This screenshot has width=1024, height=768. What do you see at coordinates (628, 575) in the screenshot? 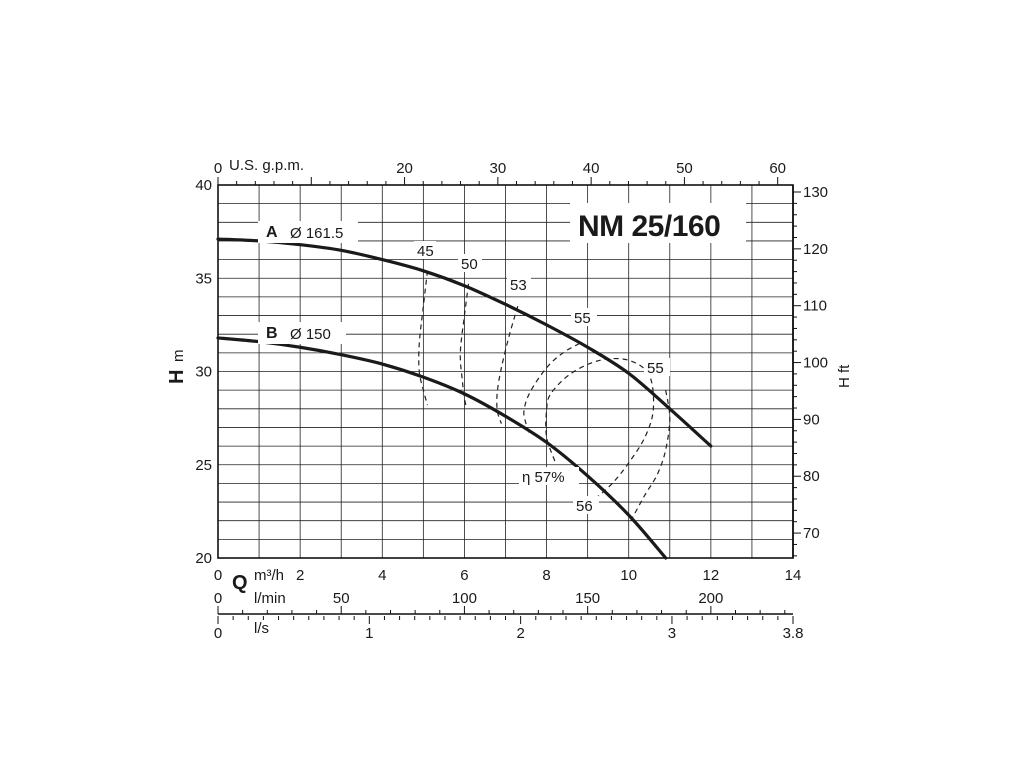
I see `x-tick-label: 10` at bounding box center [628, 575].